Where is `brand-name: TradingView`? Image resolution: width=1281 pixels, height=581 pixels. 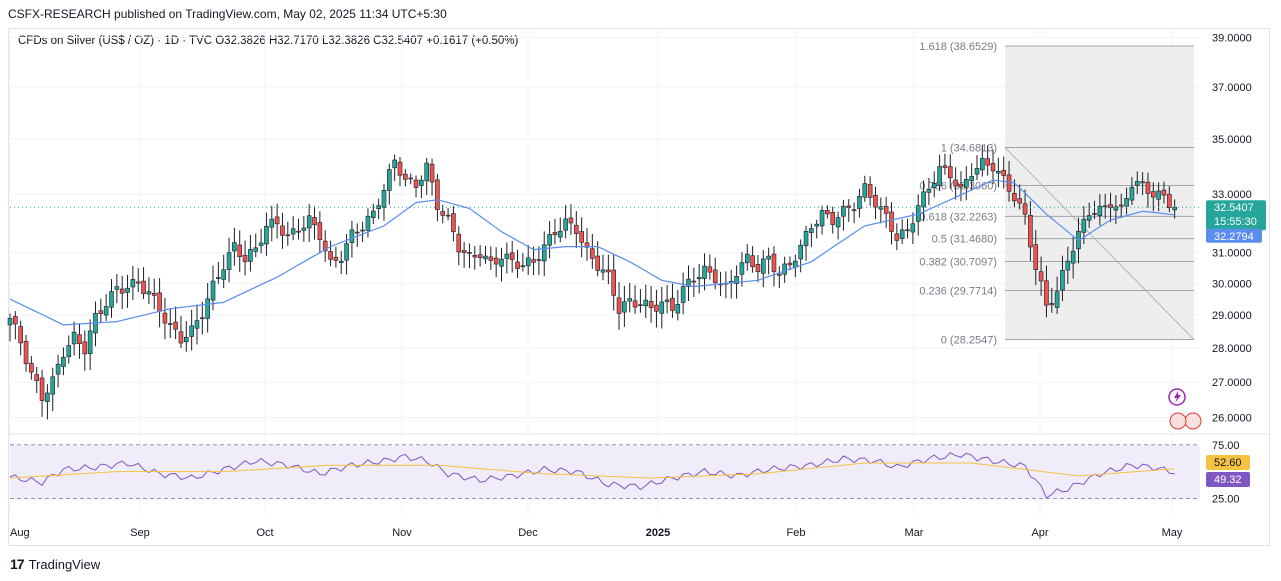 brand-name: TradingView is located at coordinates (64, 564).